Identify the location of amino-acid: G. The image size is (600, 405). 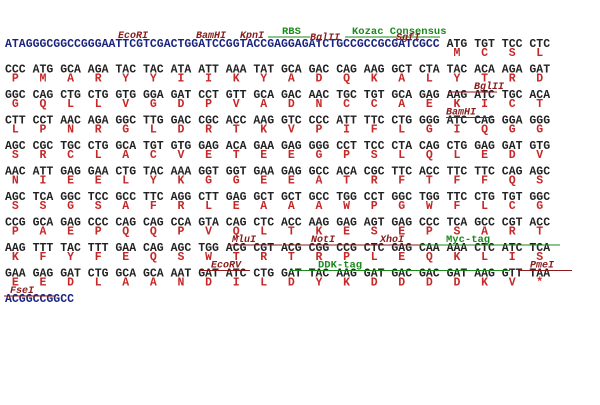
(539, 206).